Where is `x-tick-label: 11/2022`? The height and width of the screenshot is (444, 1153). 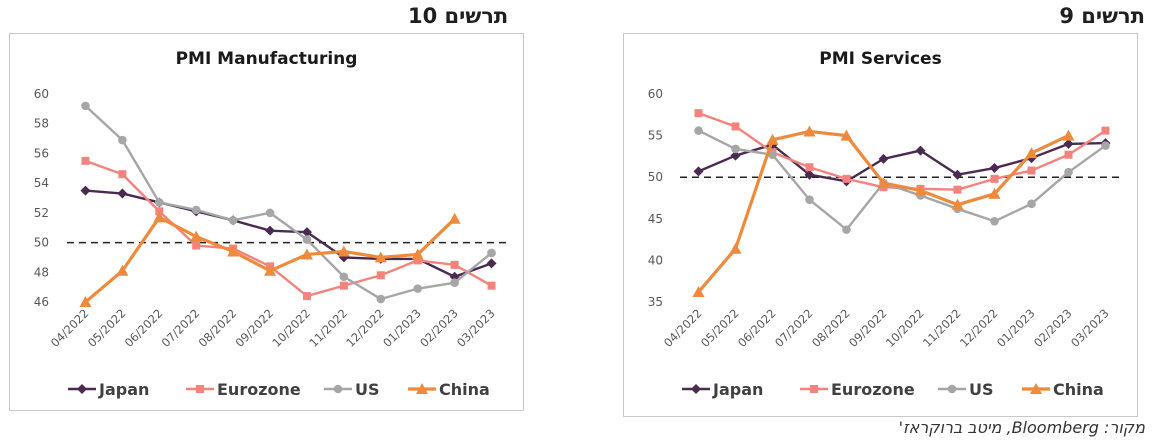 x-tick-label: 11/2022 is located at coordinates (328, 328).